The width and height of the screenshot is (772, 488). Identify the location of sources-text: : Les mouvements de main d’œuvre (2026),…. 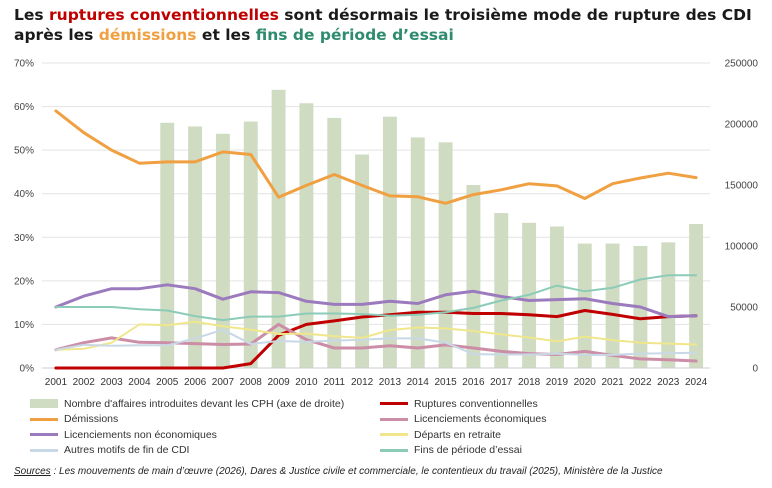
(356, 471).